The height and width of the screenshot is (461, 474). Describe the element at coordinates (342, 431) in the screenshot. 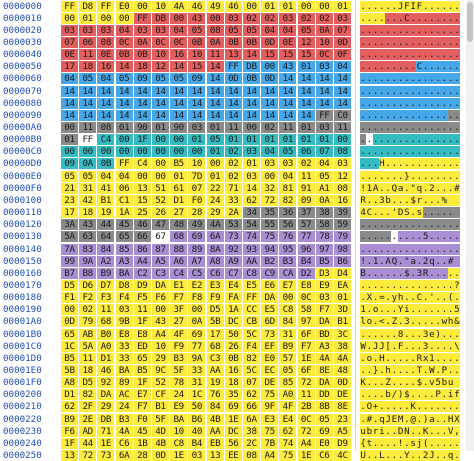

I see `hex-byte: A5` at that location.